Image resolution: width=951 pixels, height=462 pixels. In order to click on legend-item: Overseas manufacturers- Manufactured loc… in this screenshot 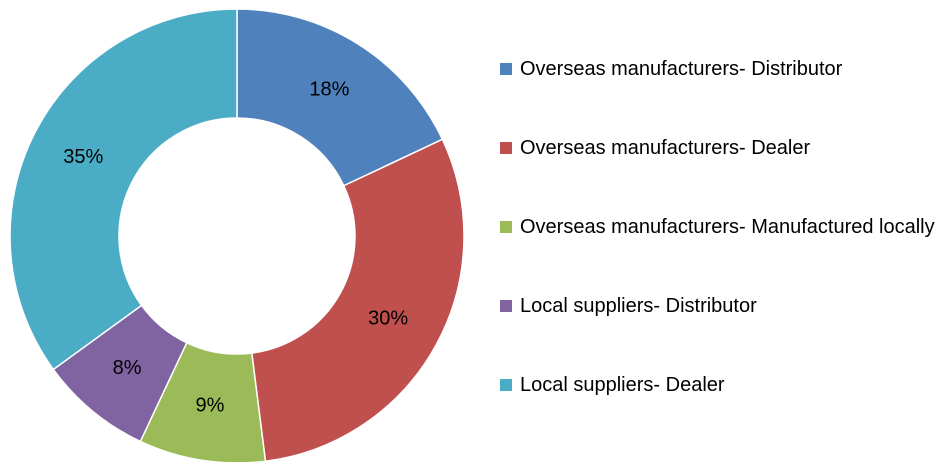, I will do `click(722, 227)`.